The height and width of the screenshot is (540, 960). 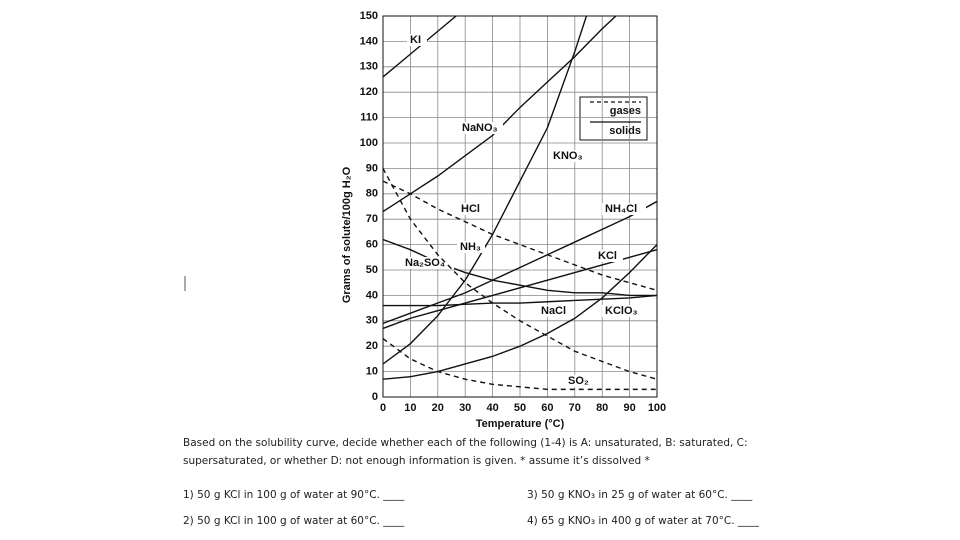 I want to click on x-tick-label: 0, so click(x=383, y=408).